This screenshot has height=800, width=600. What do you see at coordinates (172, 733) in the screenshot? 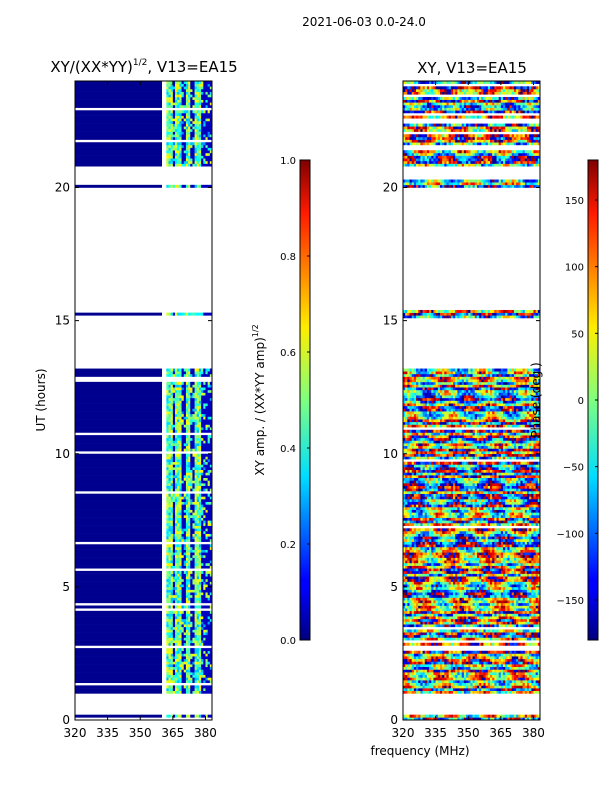
I see `x-tick-label: 365` at bounding box center [172, 733].